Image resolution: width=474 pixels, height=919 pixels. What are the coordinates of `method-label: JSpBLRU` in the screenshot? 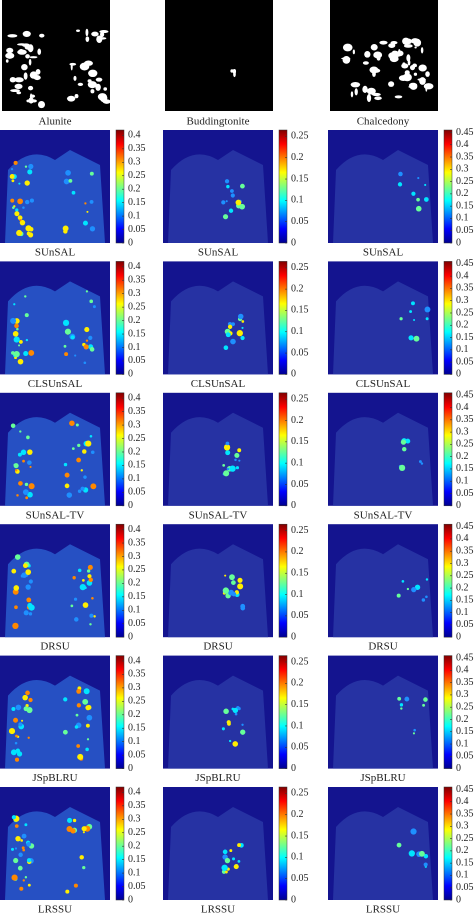 It's located at (382, 778).